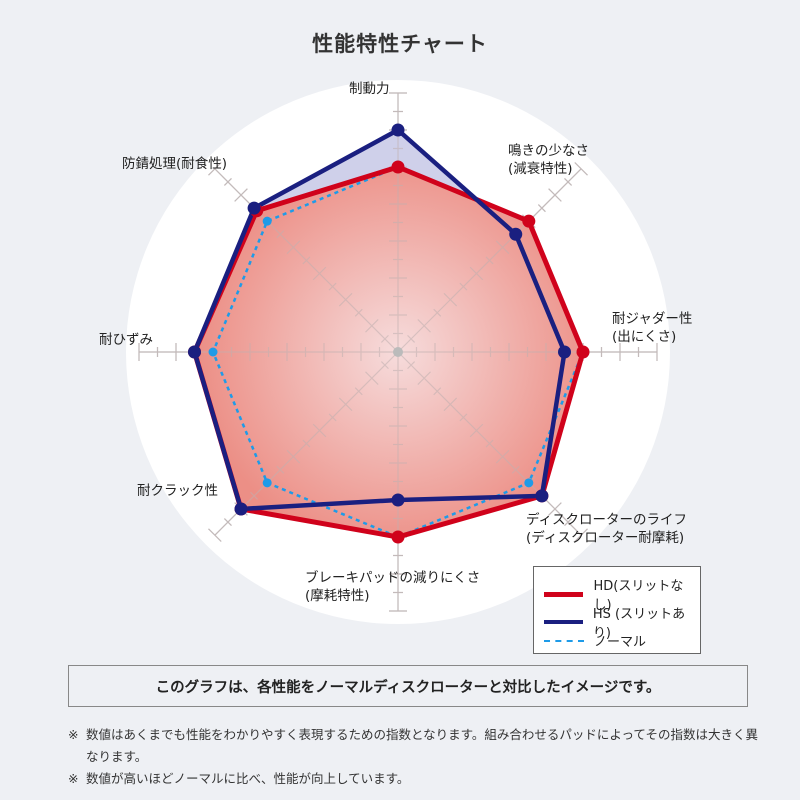 This screenshot has width=800, height=800. I want to click on axis-label-distortion: 耐ひずみ, so click(126, 340).